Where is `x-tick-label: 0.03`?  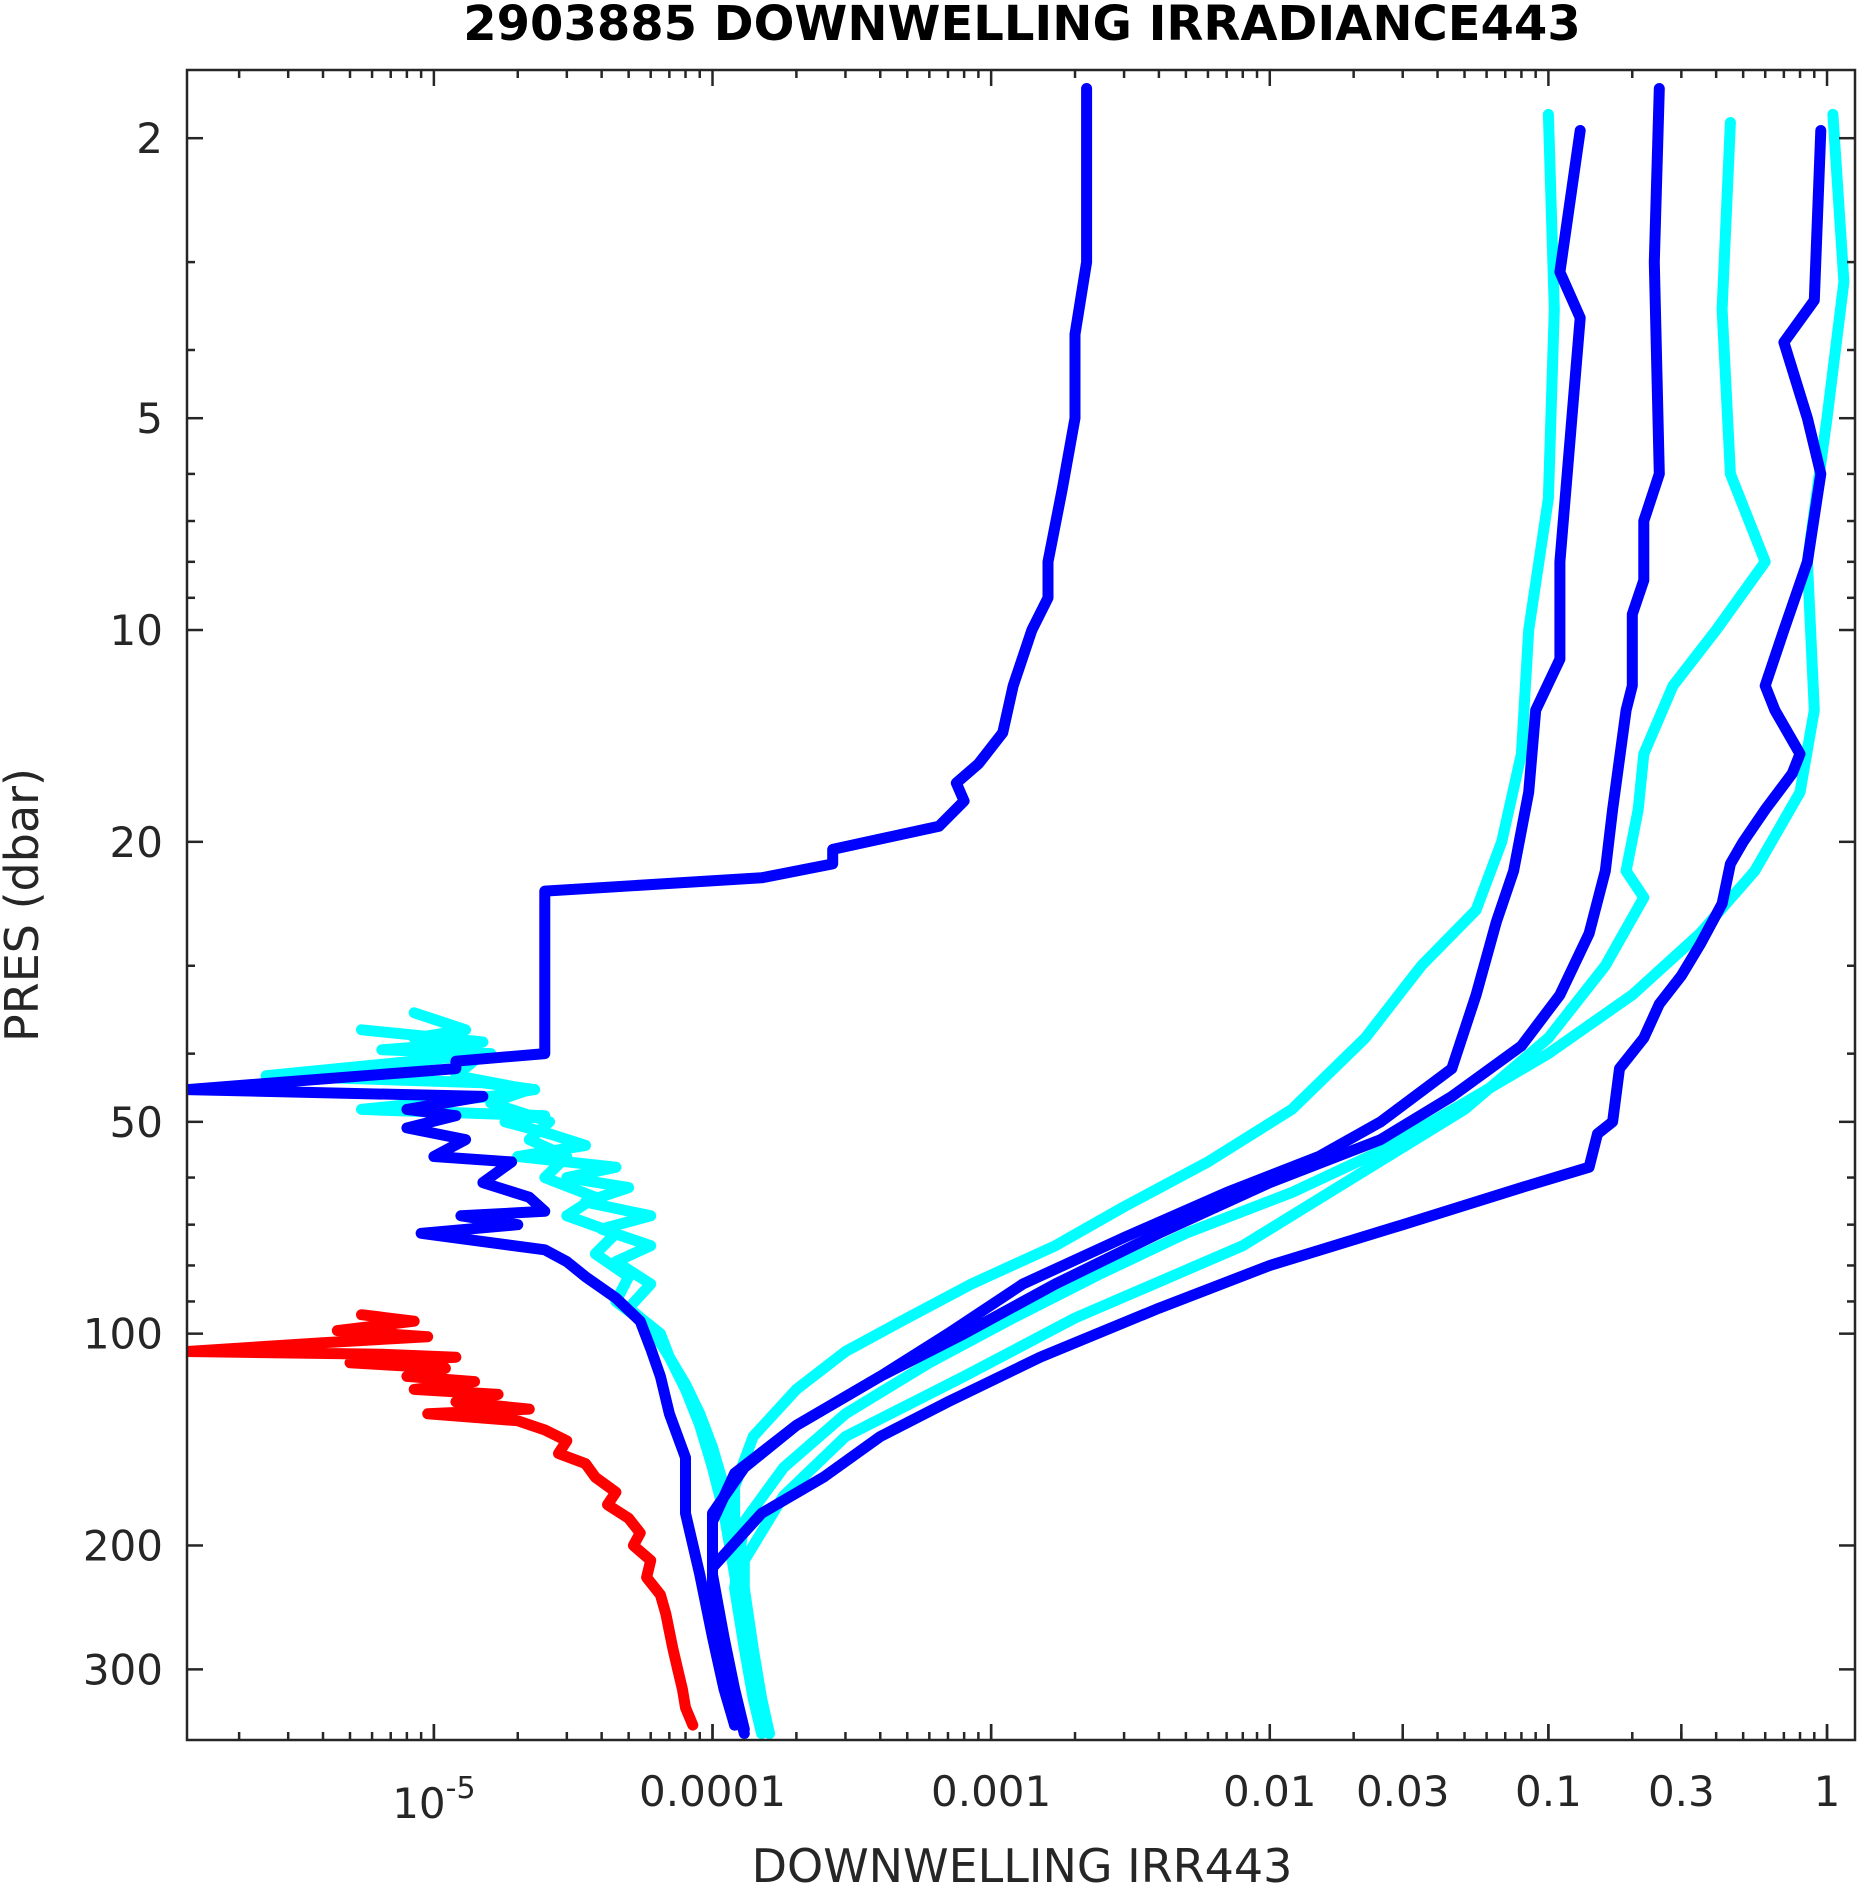 x-tick-label: 0.03 is located at coordinates (1403, 1791).